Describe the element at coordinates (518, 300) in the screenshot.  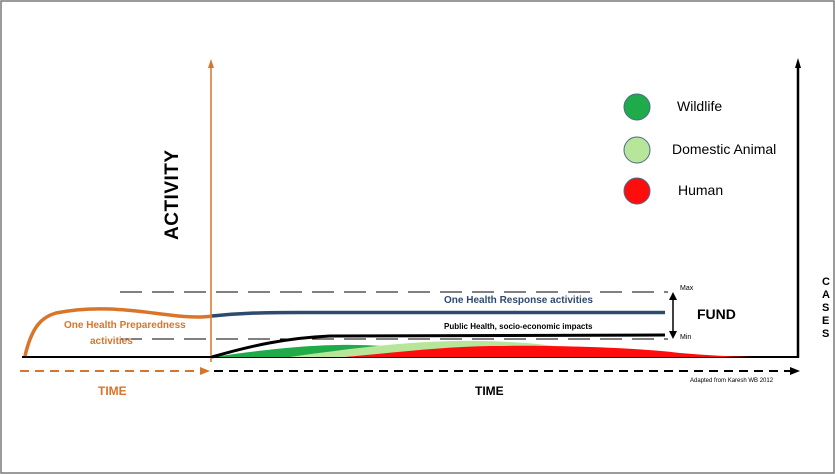
I see `response-label: One Health Response activities` at that location.